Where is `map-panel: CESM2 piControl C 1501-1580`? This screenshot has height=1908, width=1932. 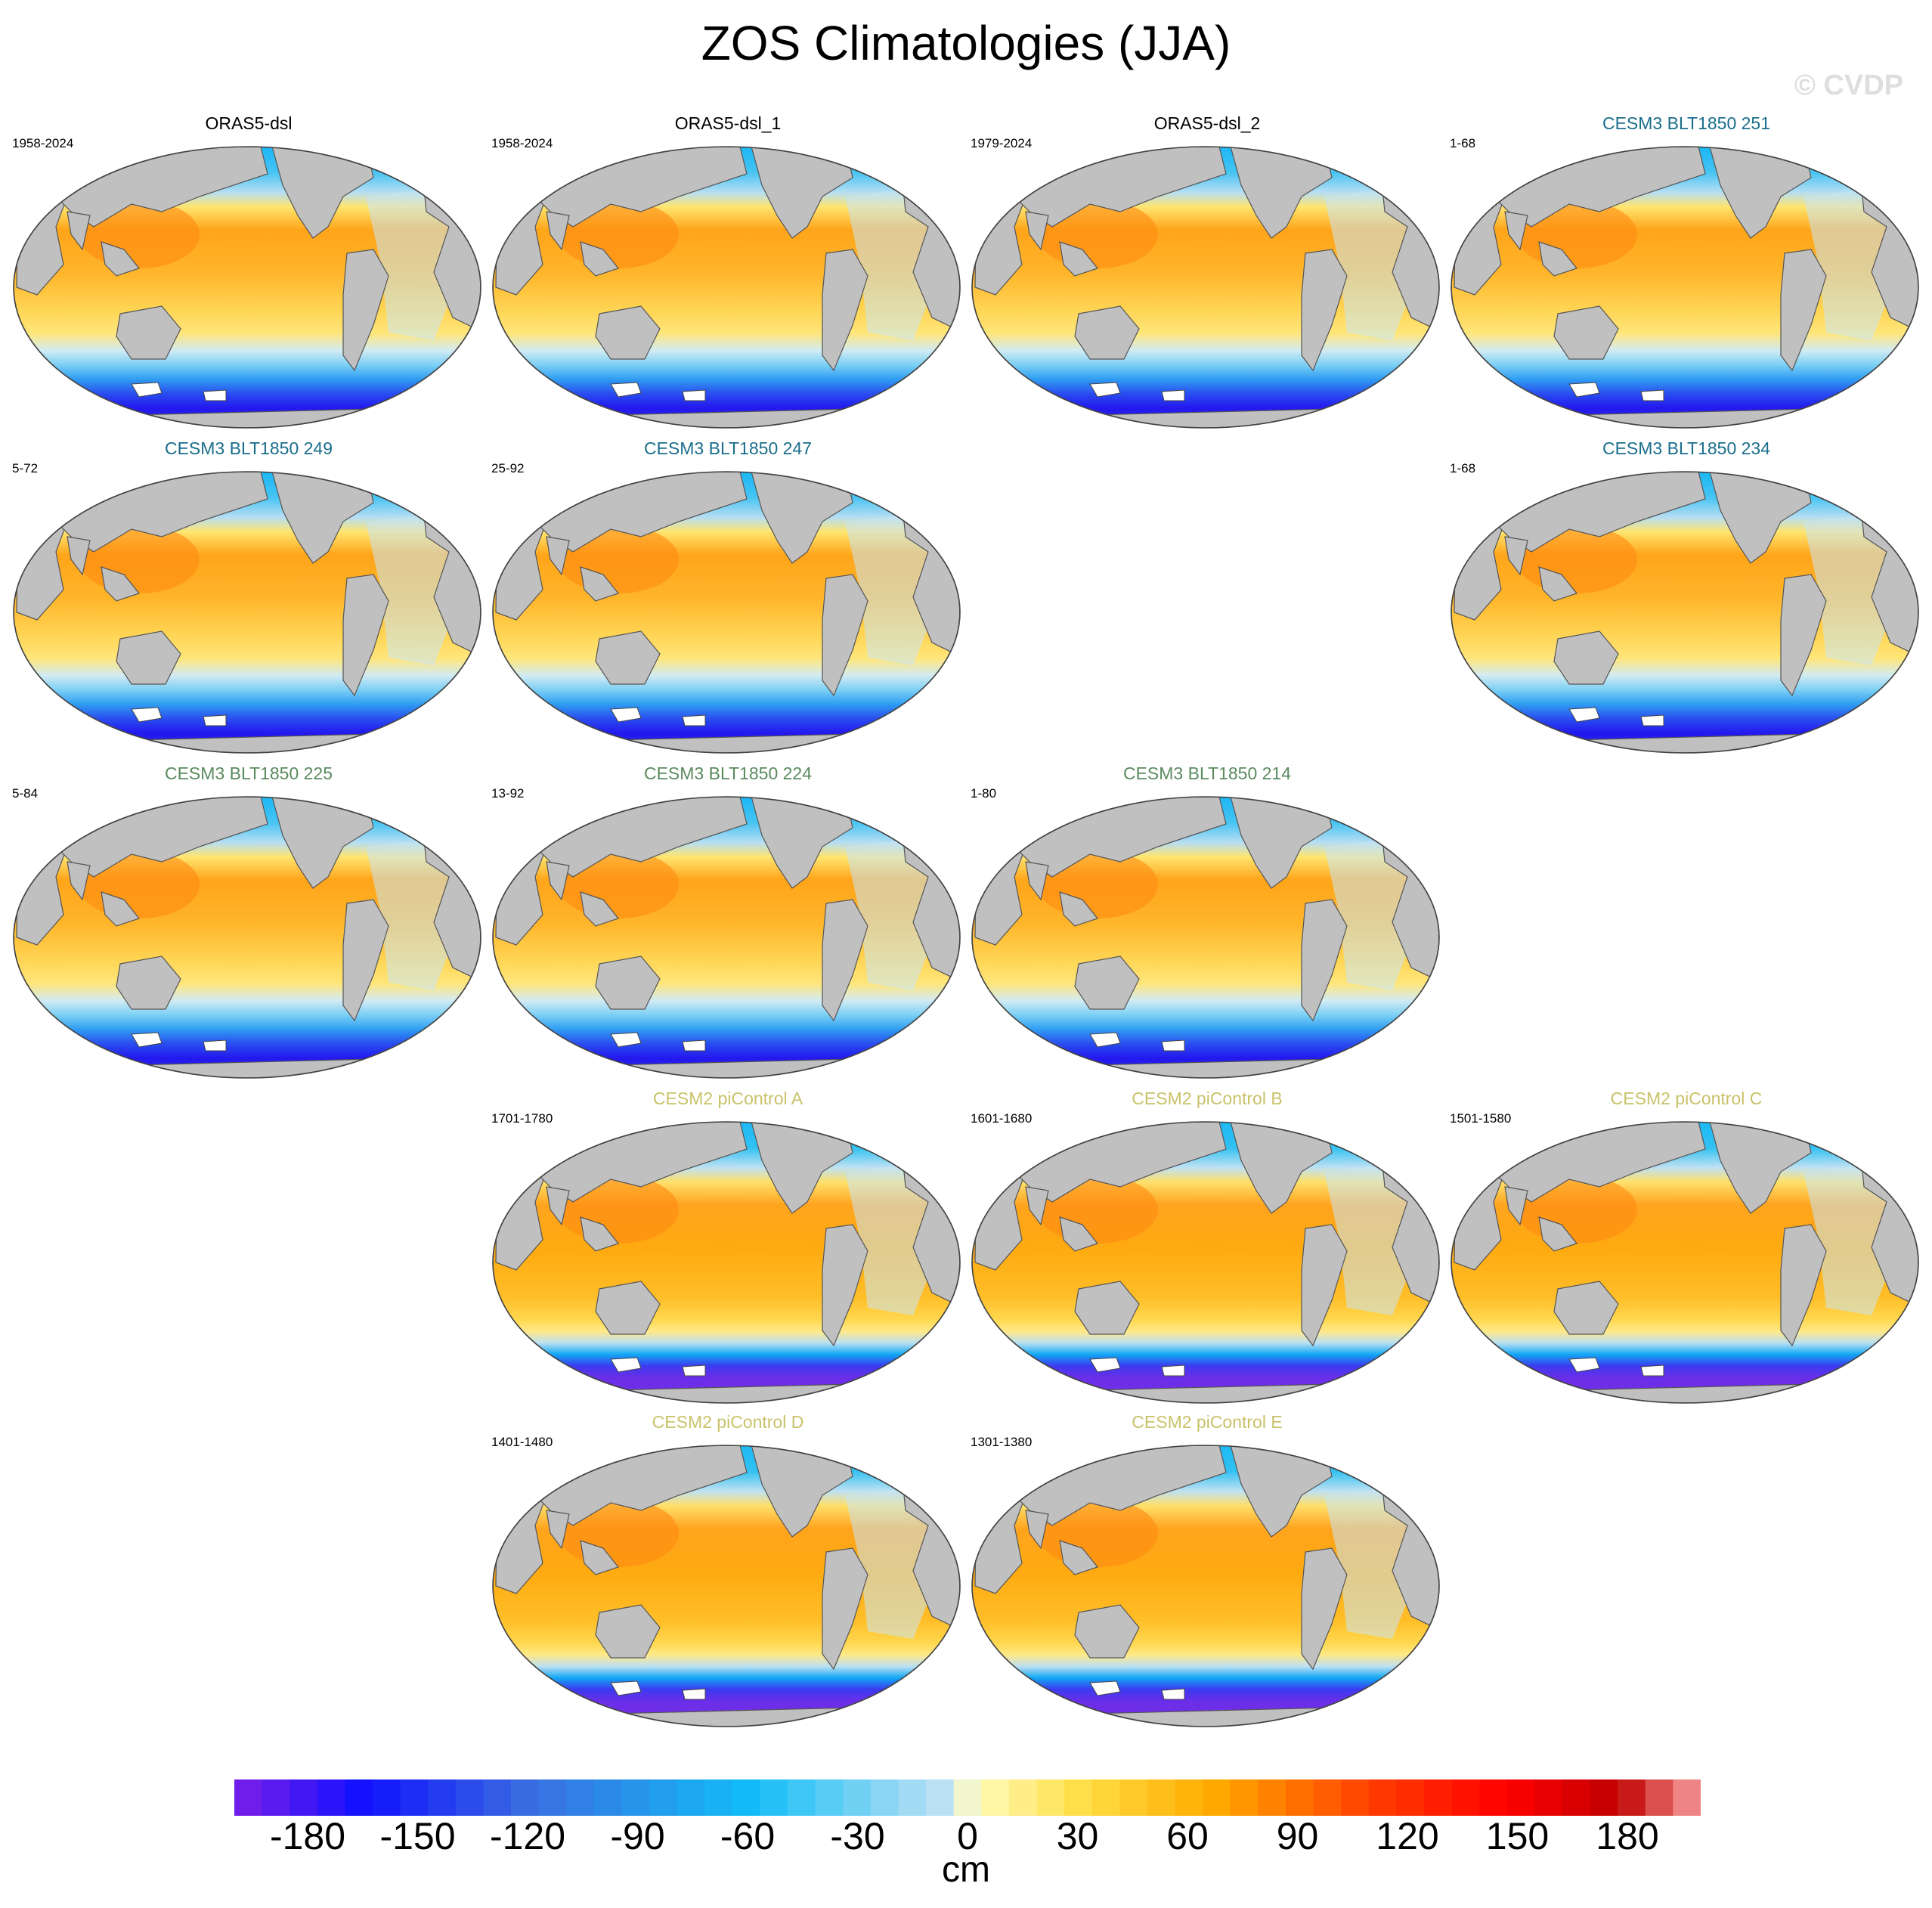 map-panel: CESM2 piControl C 1501-1580 is located at coordinates (1686, 1248).